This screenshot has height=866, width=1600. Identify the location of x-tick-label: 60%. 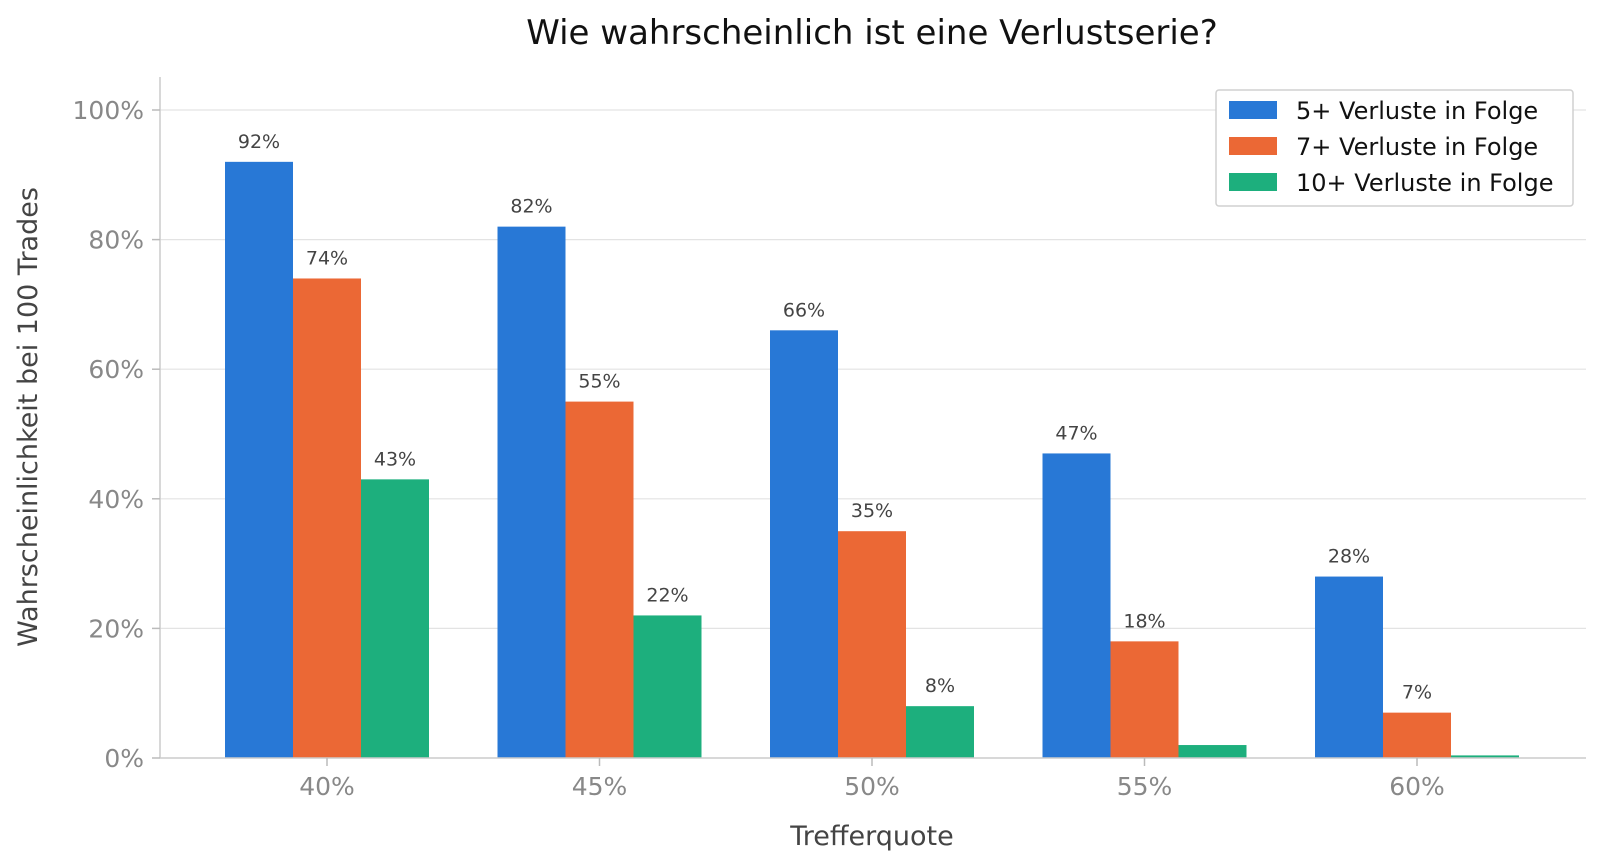
(1417, 786).